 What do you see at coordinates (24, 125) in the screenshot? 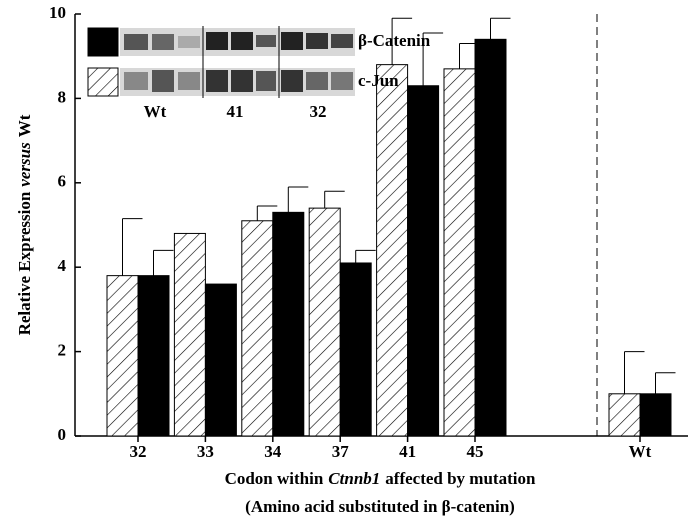
I see `y-axis-title-part: Wt` at bounding box center [24, 125].